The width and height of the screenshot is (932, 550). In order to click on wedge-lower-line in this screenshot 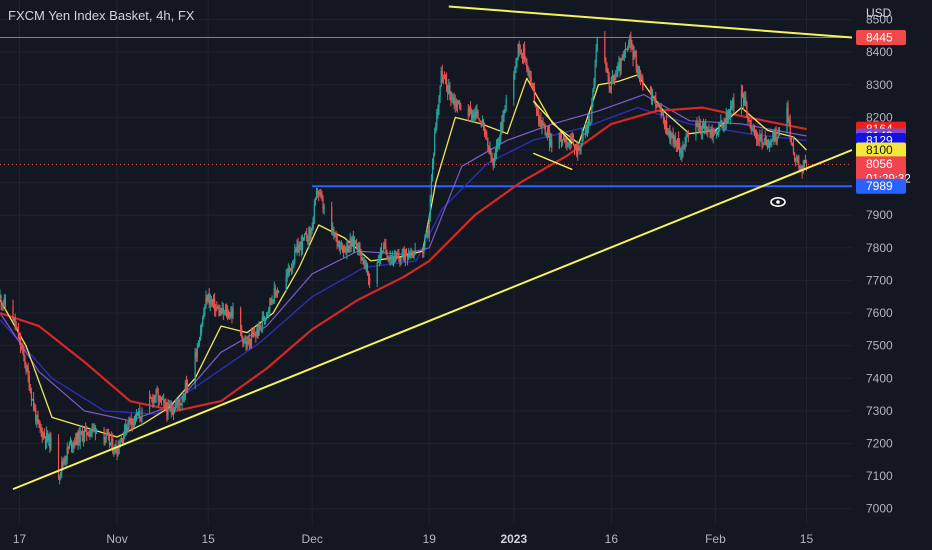, I will do `click(553, 161)`.